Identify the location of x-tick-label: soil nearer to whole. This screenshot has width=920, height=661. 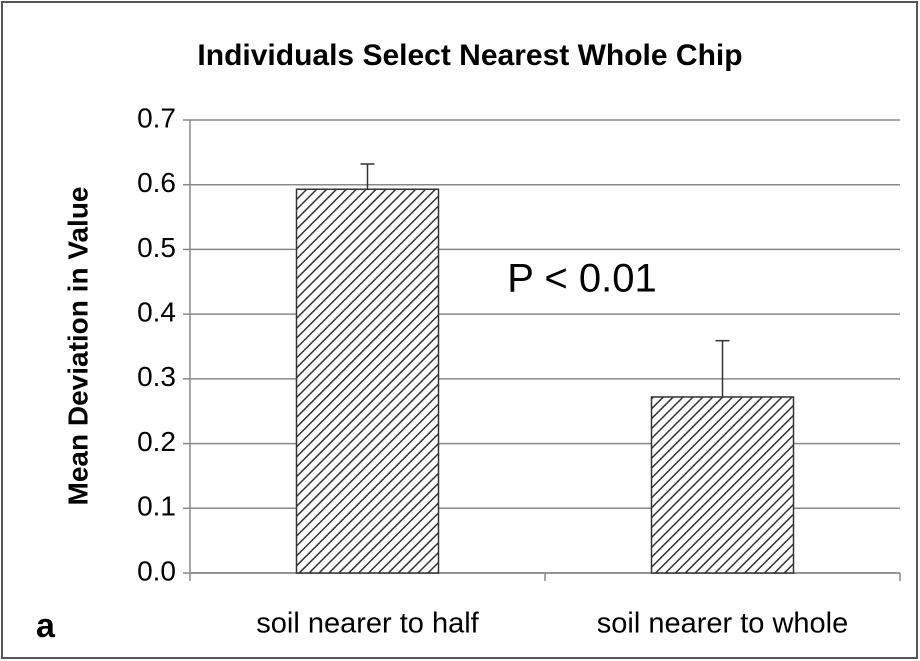
(722, 624).